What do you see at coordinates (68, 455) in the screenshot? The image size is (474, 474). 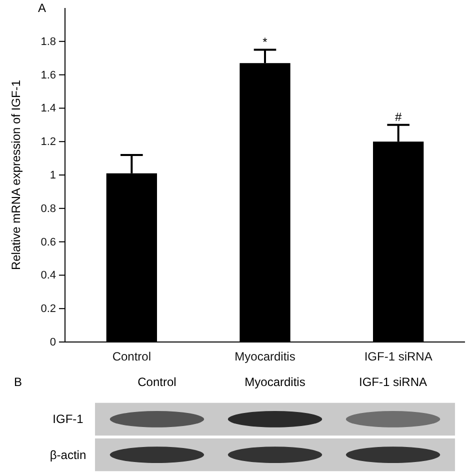 I see `category-label: β-actin` at bounding box center [68, 455].